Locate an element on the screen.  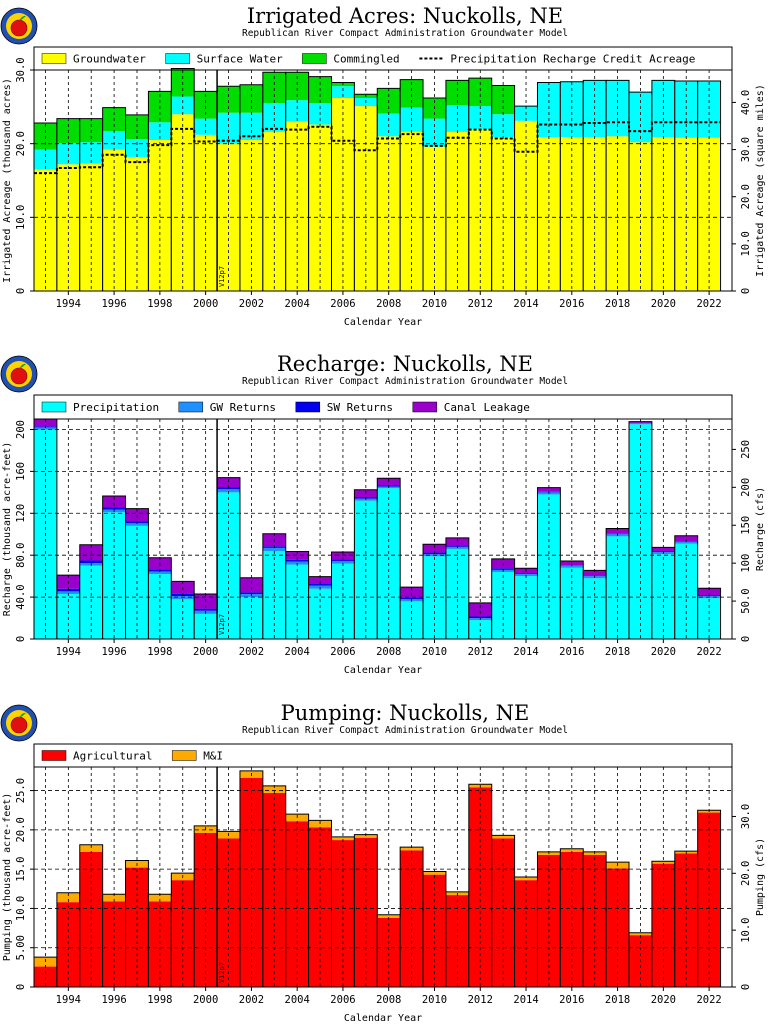
precip-credit-line is located at coordinates (377, 148).